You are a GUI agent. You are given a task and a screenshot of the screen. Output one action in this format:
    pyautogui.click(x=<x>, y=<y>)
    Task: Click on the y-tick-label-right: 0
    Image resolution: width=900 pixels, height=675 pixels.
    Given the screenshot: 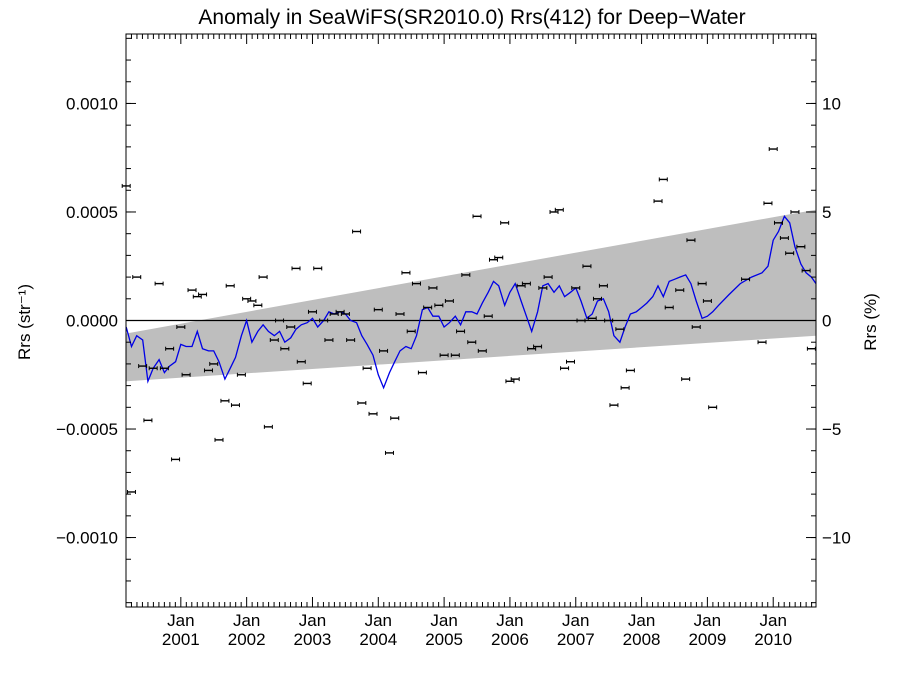 What is the action you would take?
    pyautogui.click(x=826, y=321)
    